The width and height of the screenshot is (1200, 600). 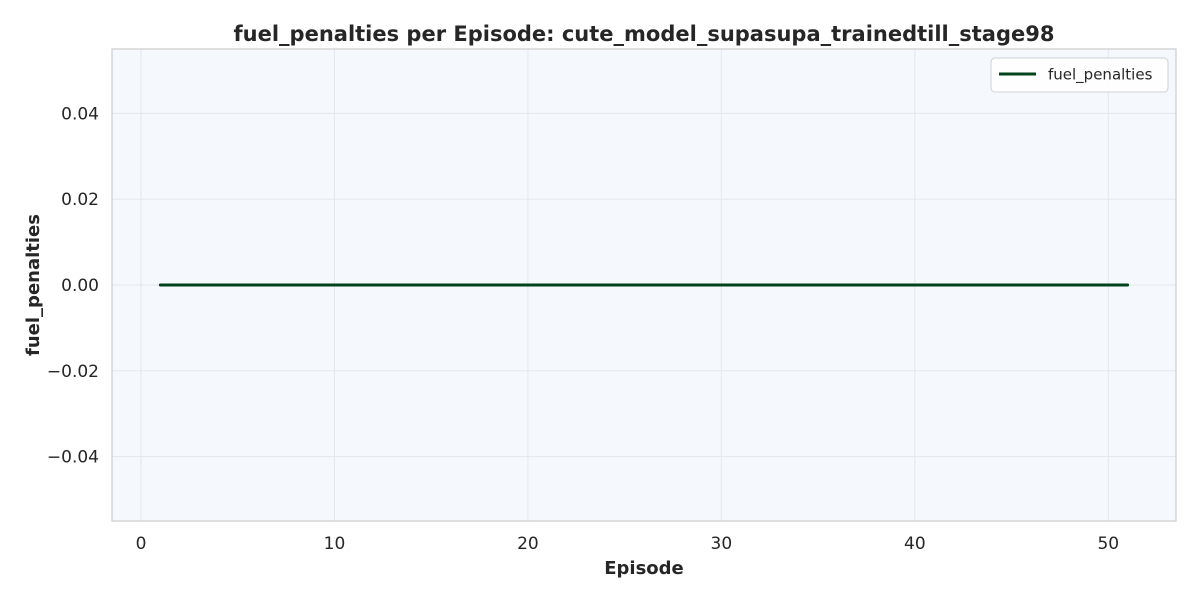 What do you see at coordinates (528, 544) in the screenshot?
I see `x-tick-label: 20` at bounding box center [528, 544].